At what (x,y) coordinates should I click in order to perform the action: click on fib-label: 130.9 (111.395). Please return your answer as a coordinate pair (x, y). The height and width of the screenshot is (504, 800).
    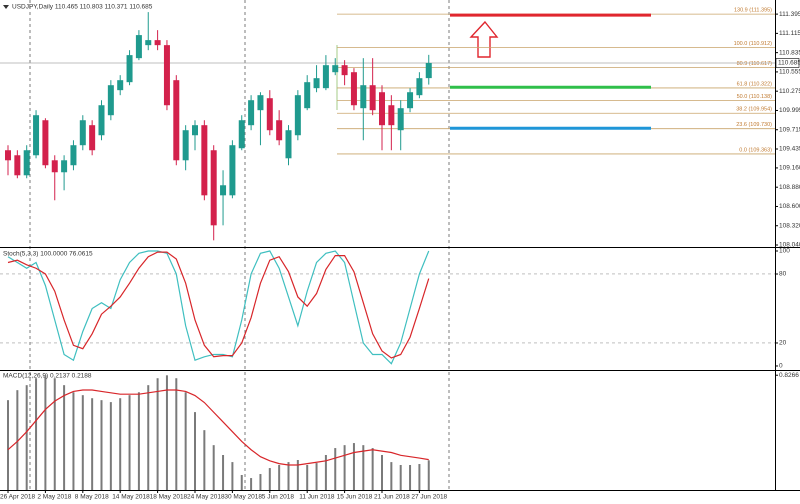
    Looking at the image, I should click on (753, 11).